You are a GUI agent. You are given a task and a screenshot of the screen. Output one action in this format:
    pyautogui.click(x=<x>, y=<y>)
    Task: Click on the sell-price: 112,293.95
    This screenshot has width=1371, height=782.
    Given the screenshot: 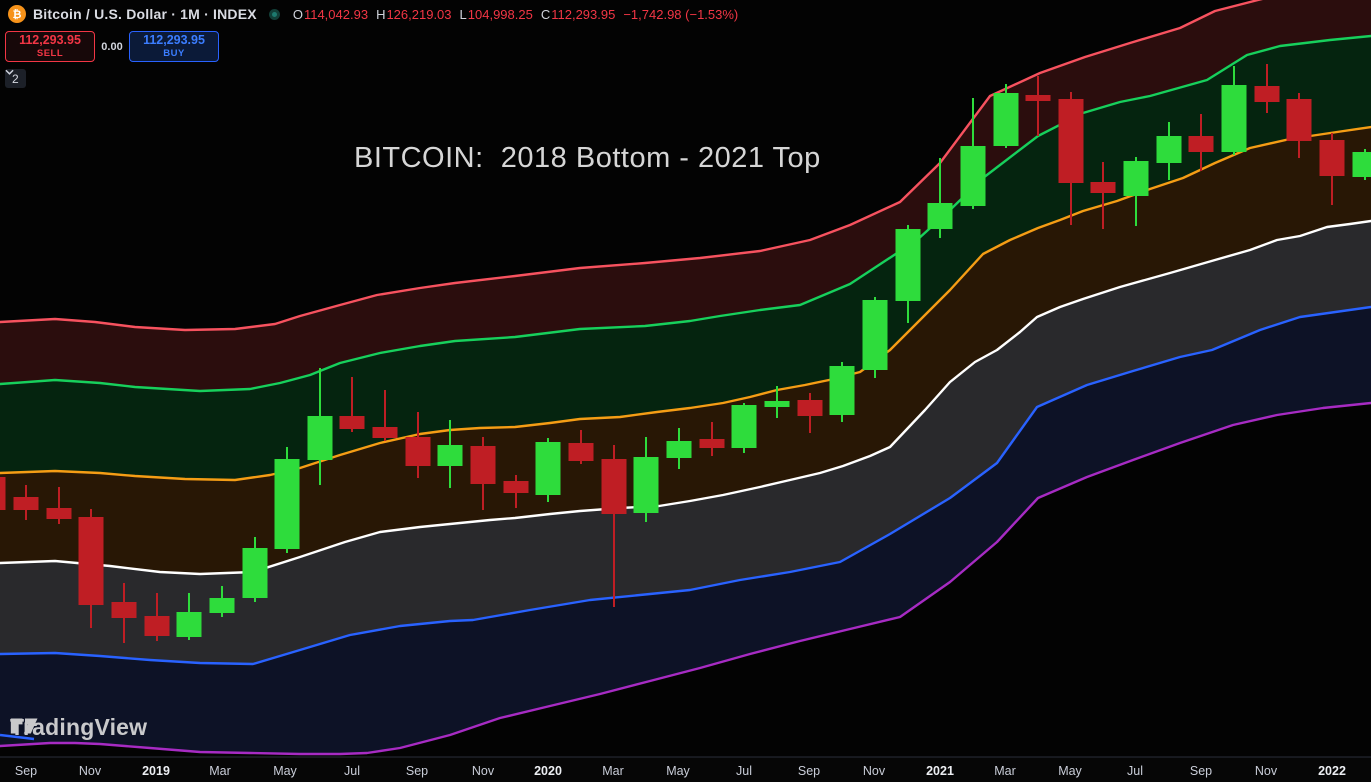 What is the action you would take?
    pyautogui.click(x=50, y=39)
    